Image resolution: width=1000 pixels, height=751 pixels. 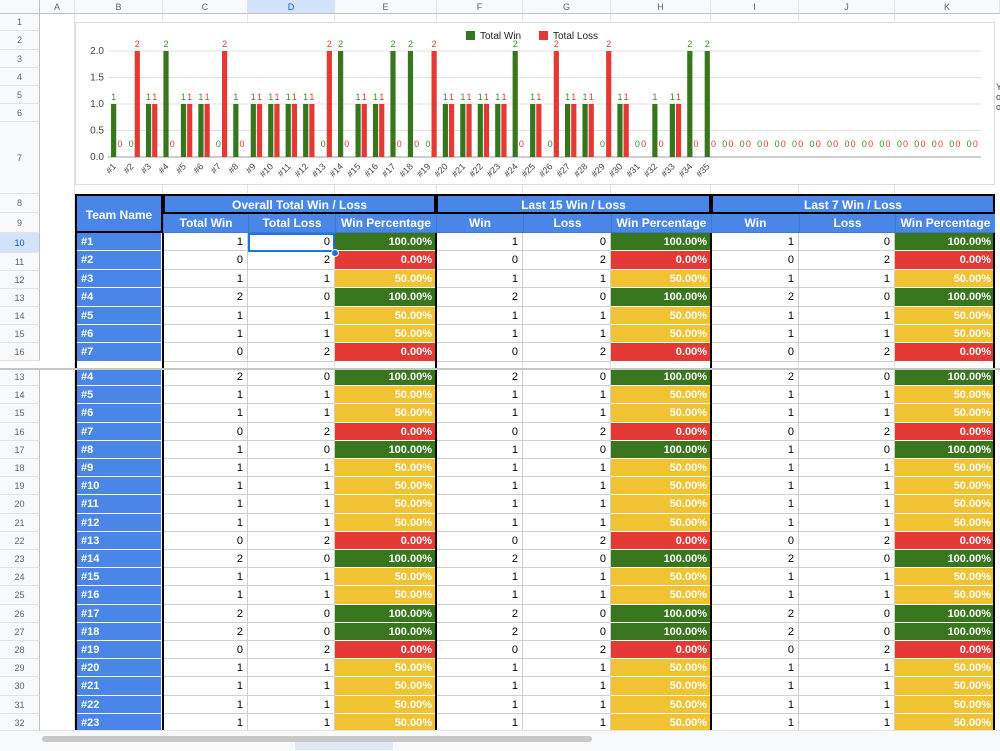 What do you see at coordinates (20, 431) in the screenshot?
I see `row-header-16: 16` at bounding box center [20, 431].